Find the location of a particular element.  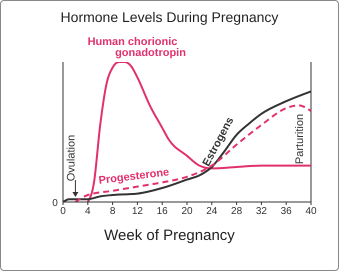

x-tick-label: 8 is located at coordinates (113, 212).